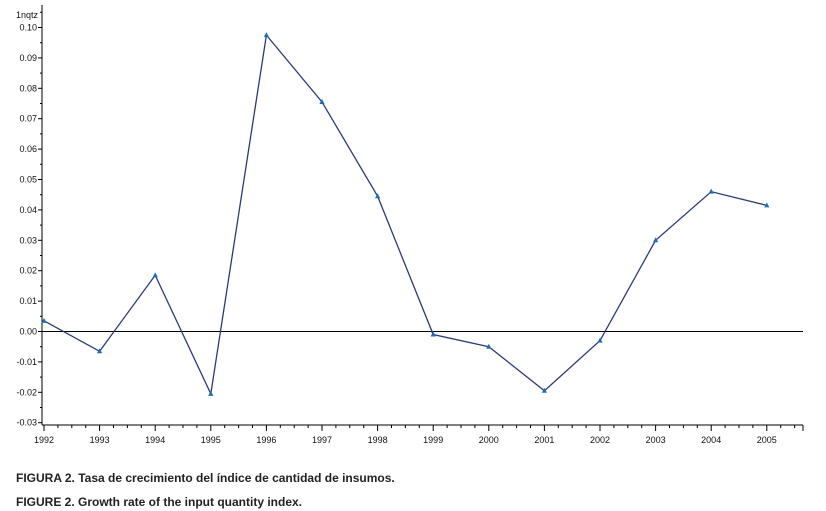 The width and height of the screenshot is (826, 511). What do you see at coordinates (433, 440) in the screenshot?
I see `x-tick-label: 1999` at bounding box center [433, 440].